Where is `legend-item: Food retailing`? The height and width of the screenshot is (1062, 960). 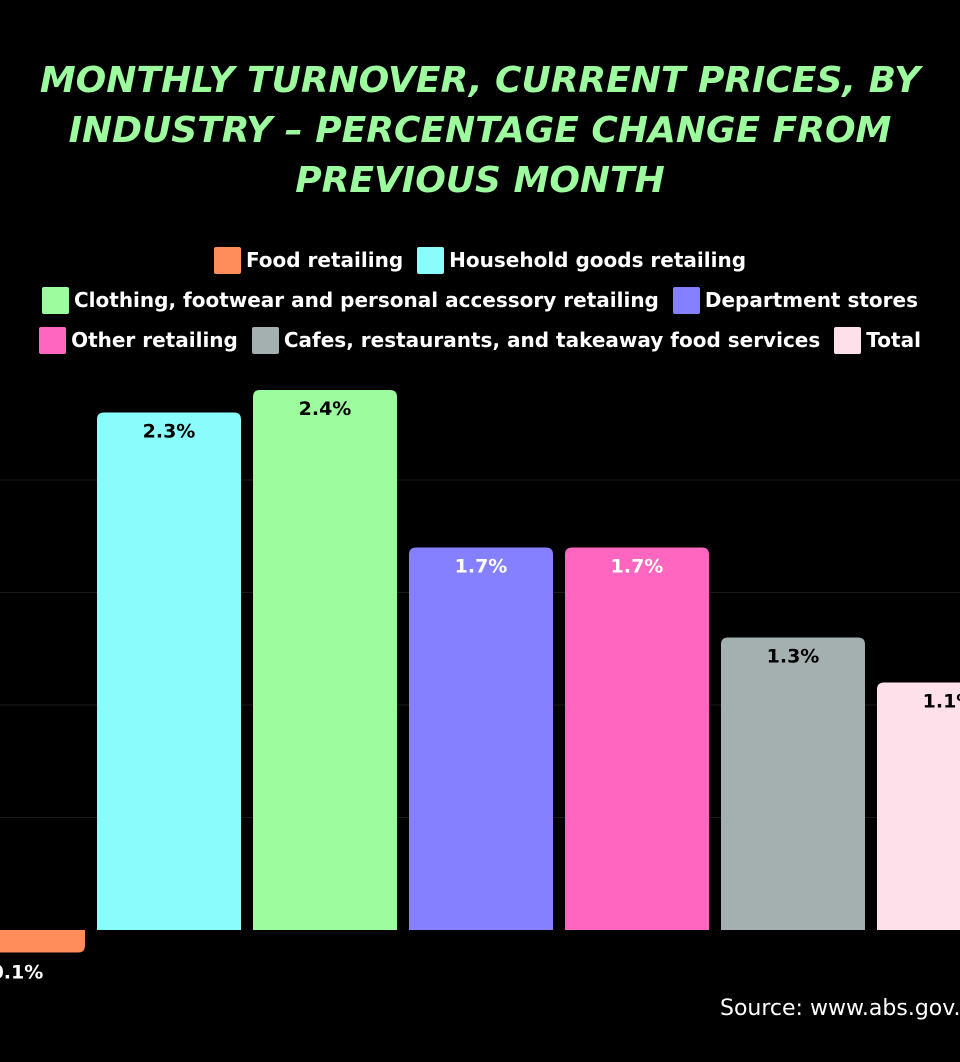
legend-item: Food retailing is located at coordinates (308, 260).